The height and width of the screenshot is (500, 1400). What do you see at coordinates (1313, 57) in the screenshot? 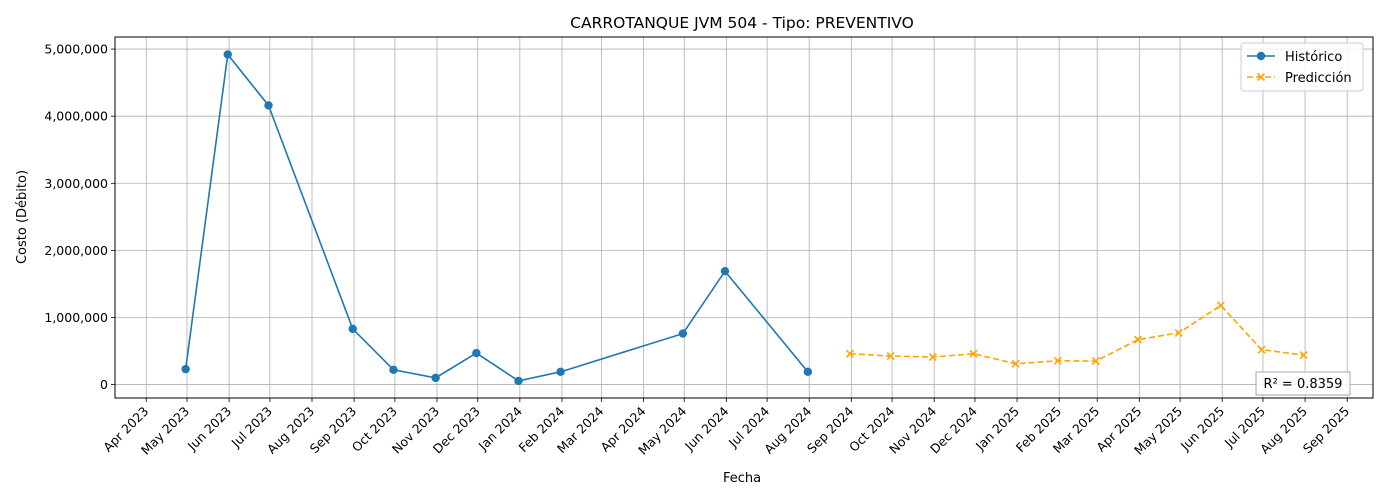
I see `legend-label-historico: Histórico` at bounding box center [1313, 57].